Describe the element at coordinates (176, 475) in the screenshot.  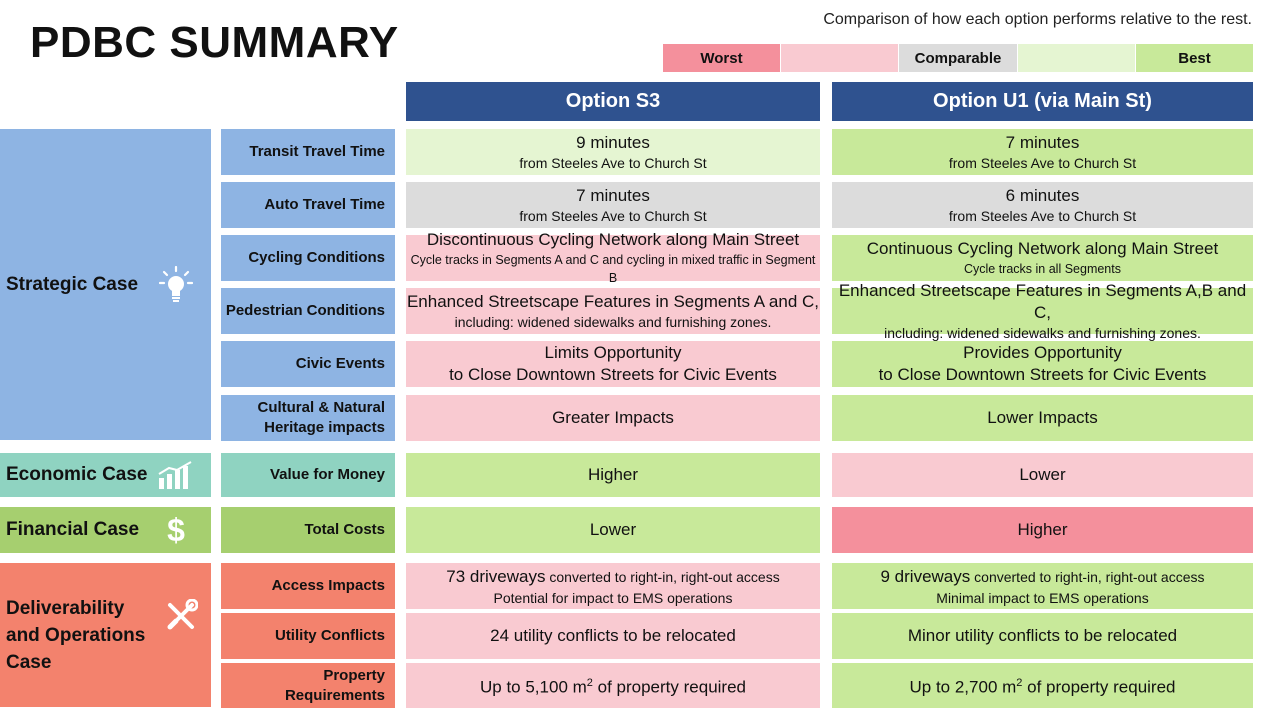
I see `bar-chart-icon` at that location.